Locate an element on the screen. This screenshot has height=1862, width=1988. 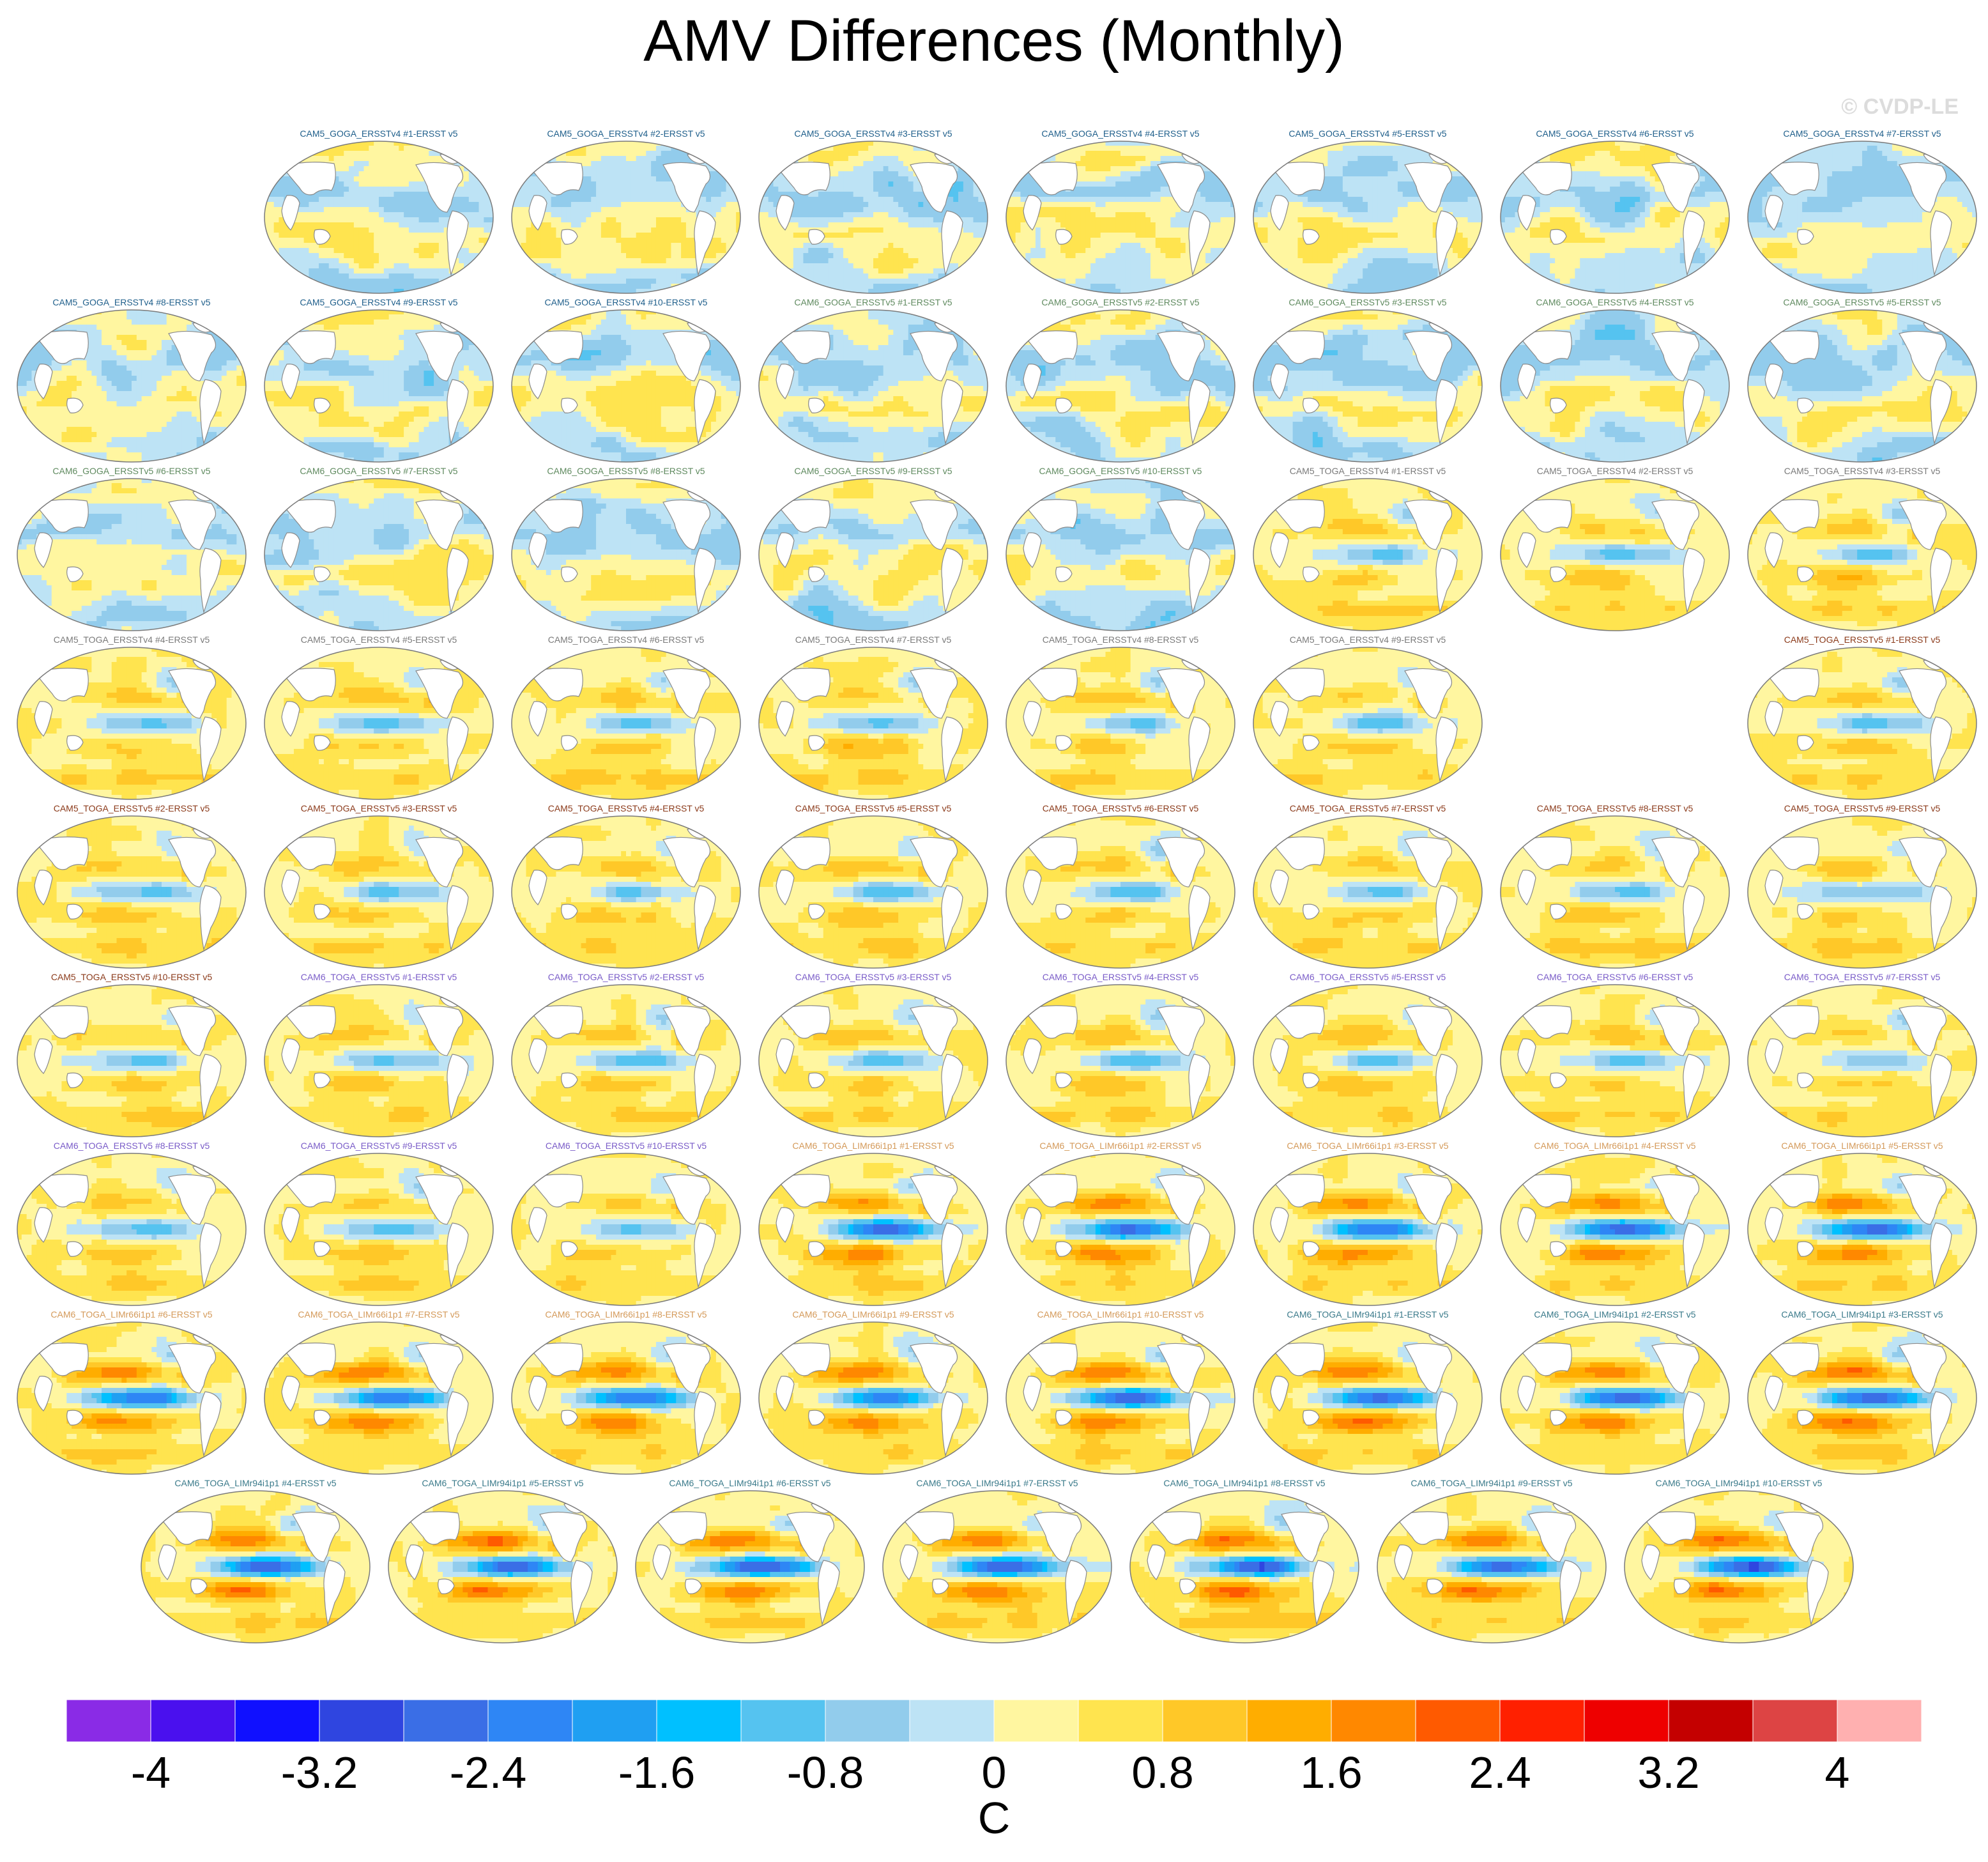
panel-label: CAM5_TOGA_ERSSTv5 #9-ERSST v5 is located at coordinates (1863, 808).